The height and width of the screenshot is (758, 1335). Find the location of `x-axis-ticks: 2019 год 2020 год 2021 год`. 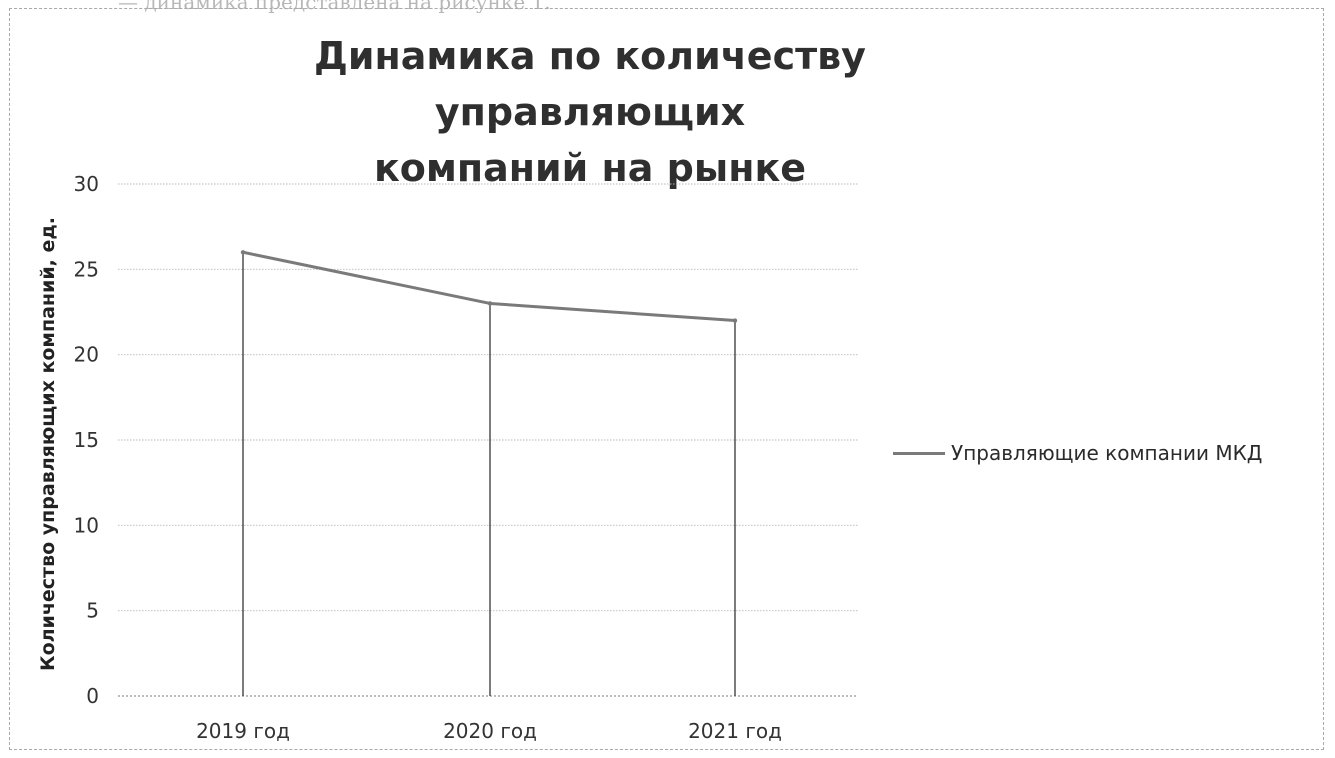

x-axis-ticks: 2019 год 2020 год 2021 год is located at coordinates (489, 731).